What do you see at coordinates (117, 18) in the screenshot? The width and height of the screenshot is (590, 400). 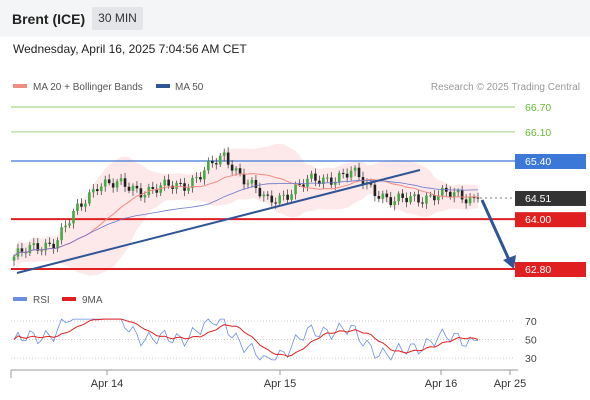 I see `timeframe-badge: 30 MIN` at bounding box center [117, 18].